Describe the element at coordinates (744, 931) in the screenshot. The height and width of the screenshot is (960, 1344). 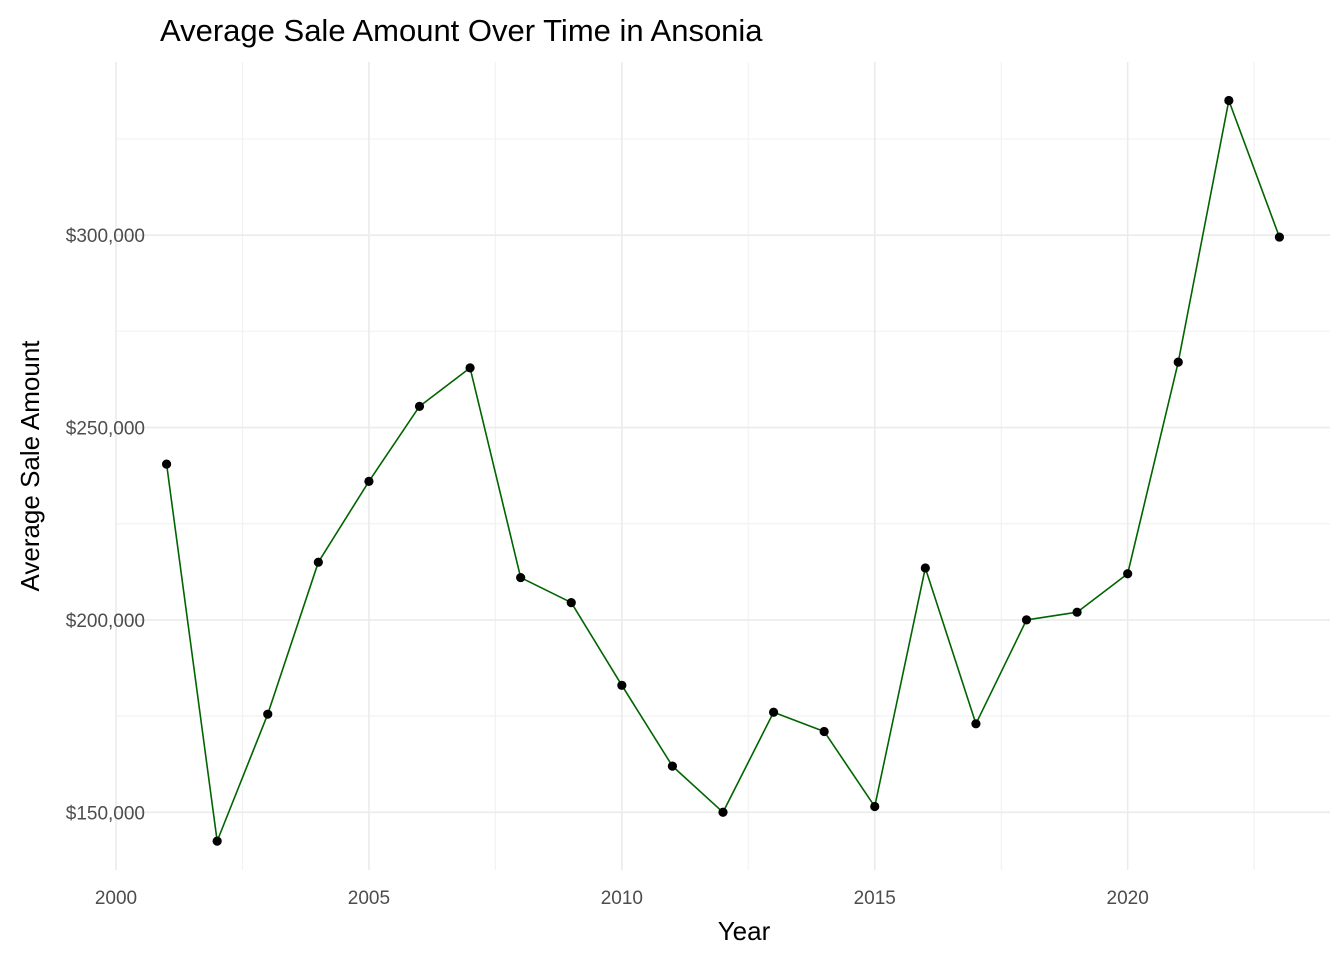
I see `x-axis-title: Year` at that location.